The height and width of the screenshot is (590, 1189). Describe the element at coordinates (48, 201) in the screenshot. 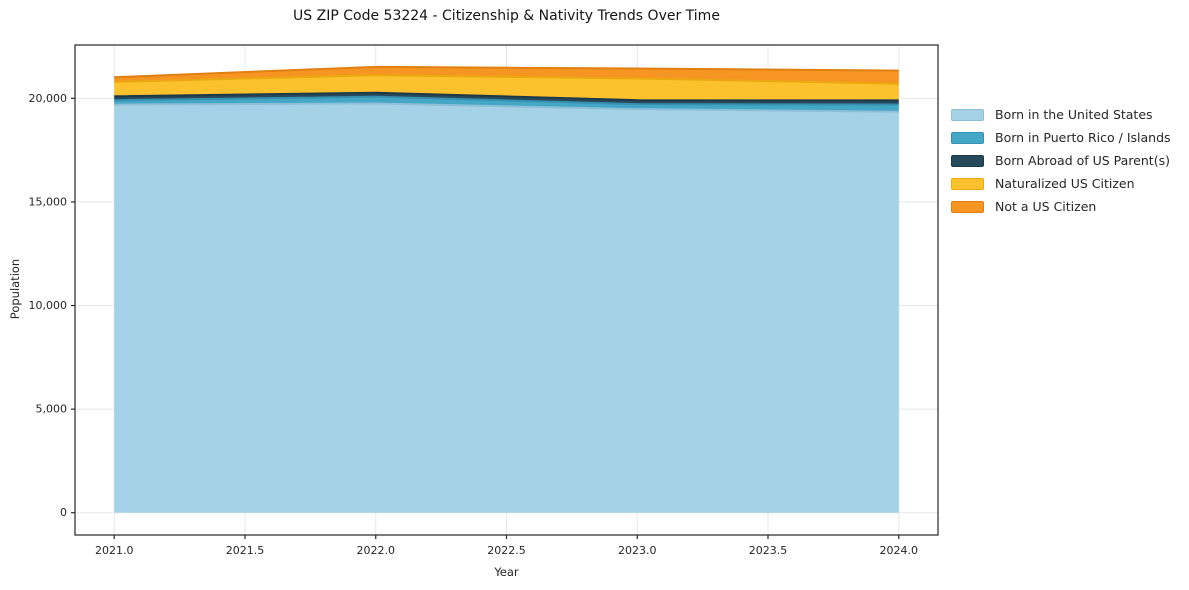

I see `y-tick-label: 15,000` at that location.